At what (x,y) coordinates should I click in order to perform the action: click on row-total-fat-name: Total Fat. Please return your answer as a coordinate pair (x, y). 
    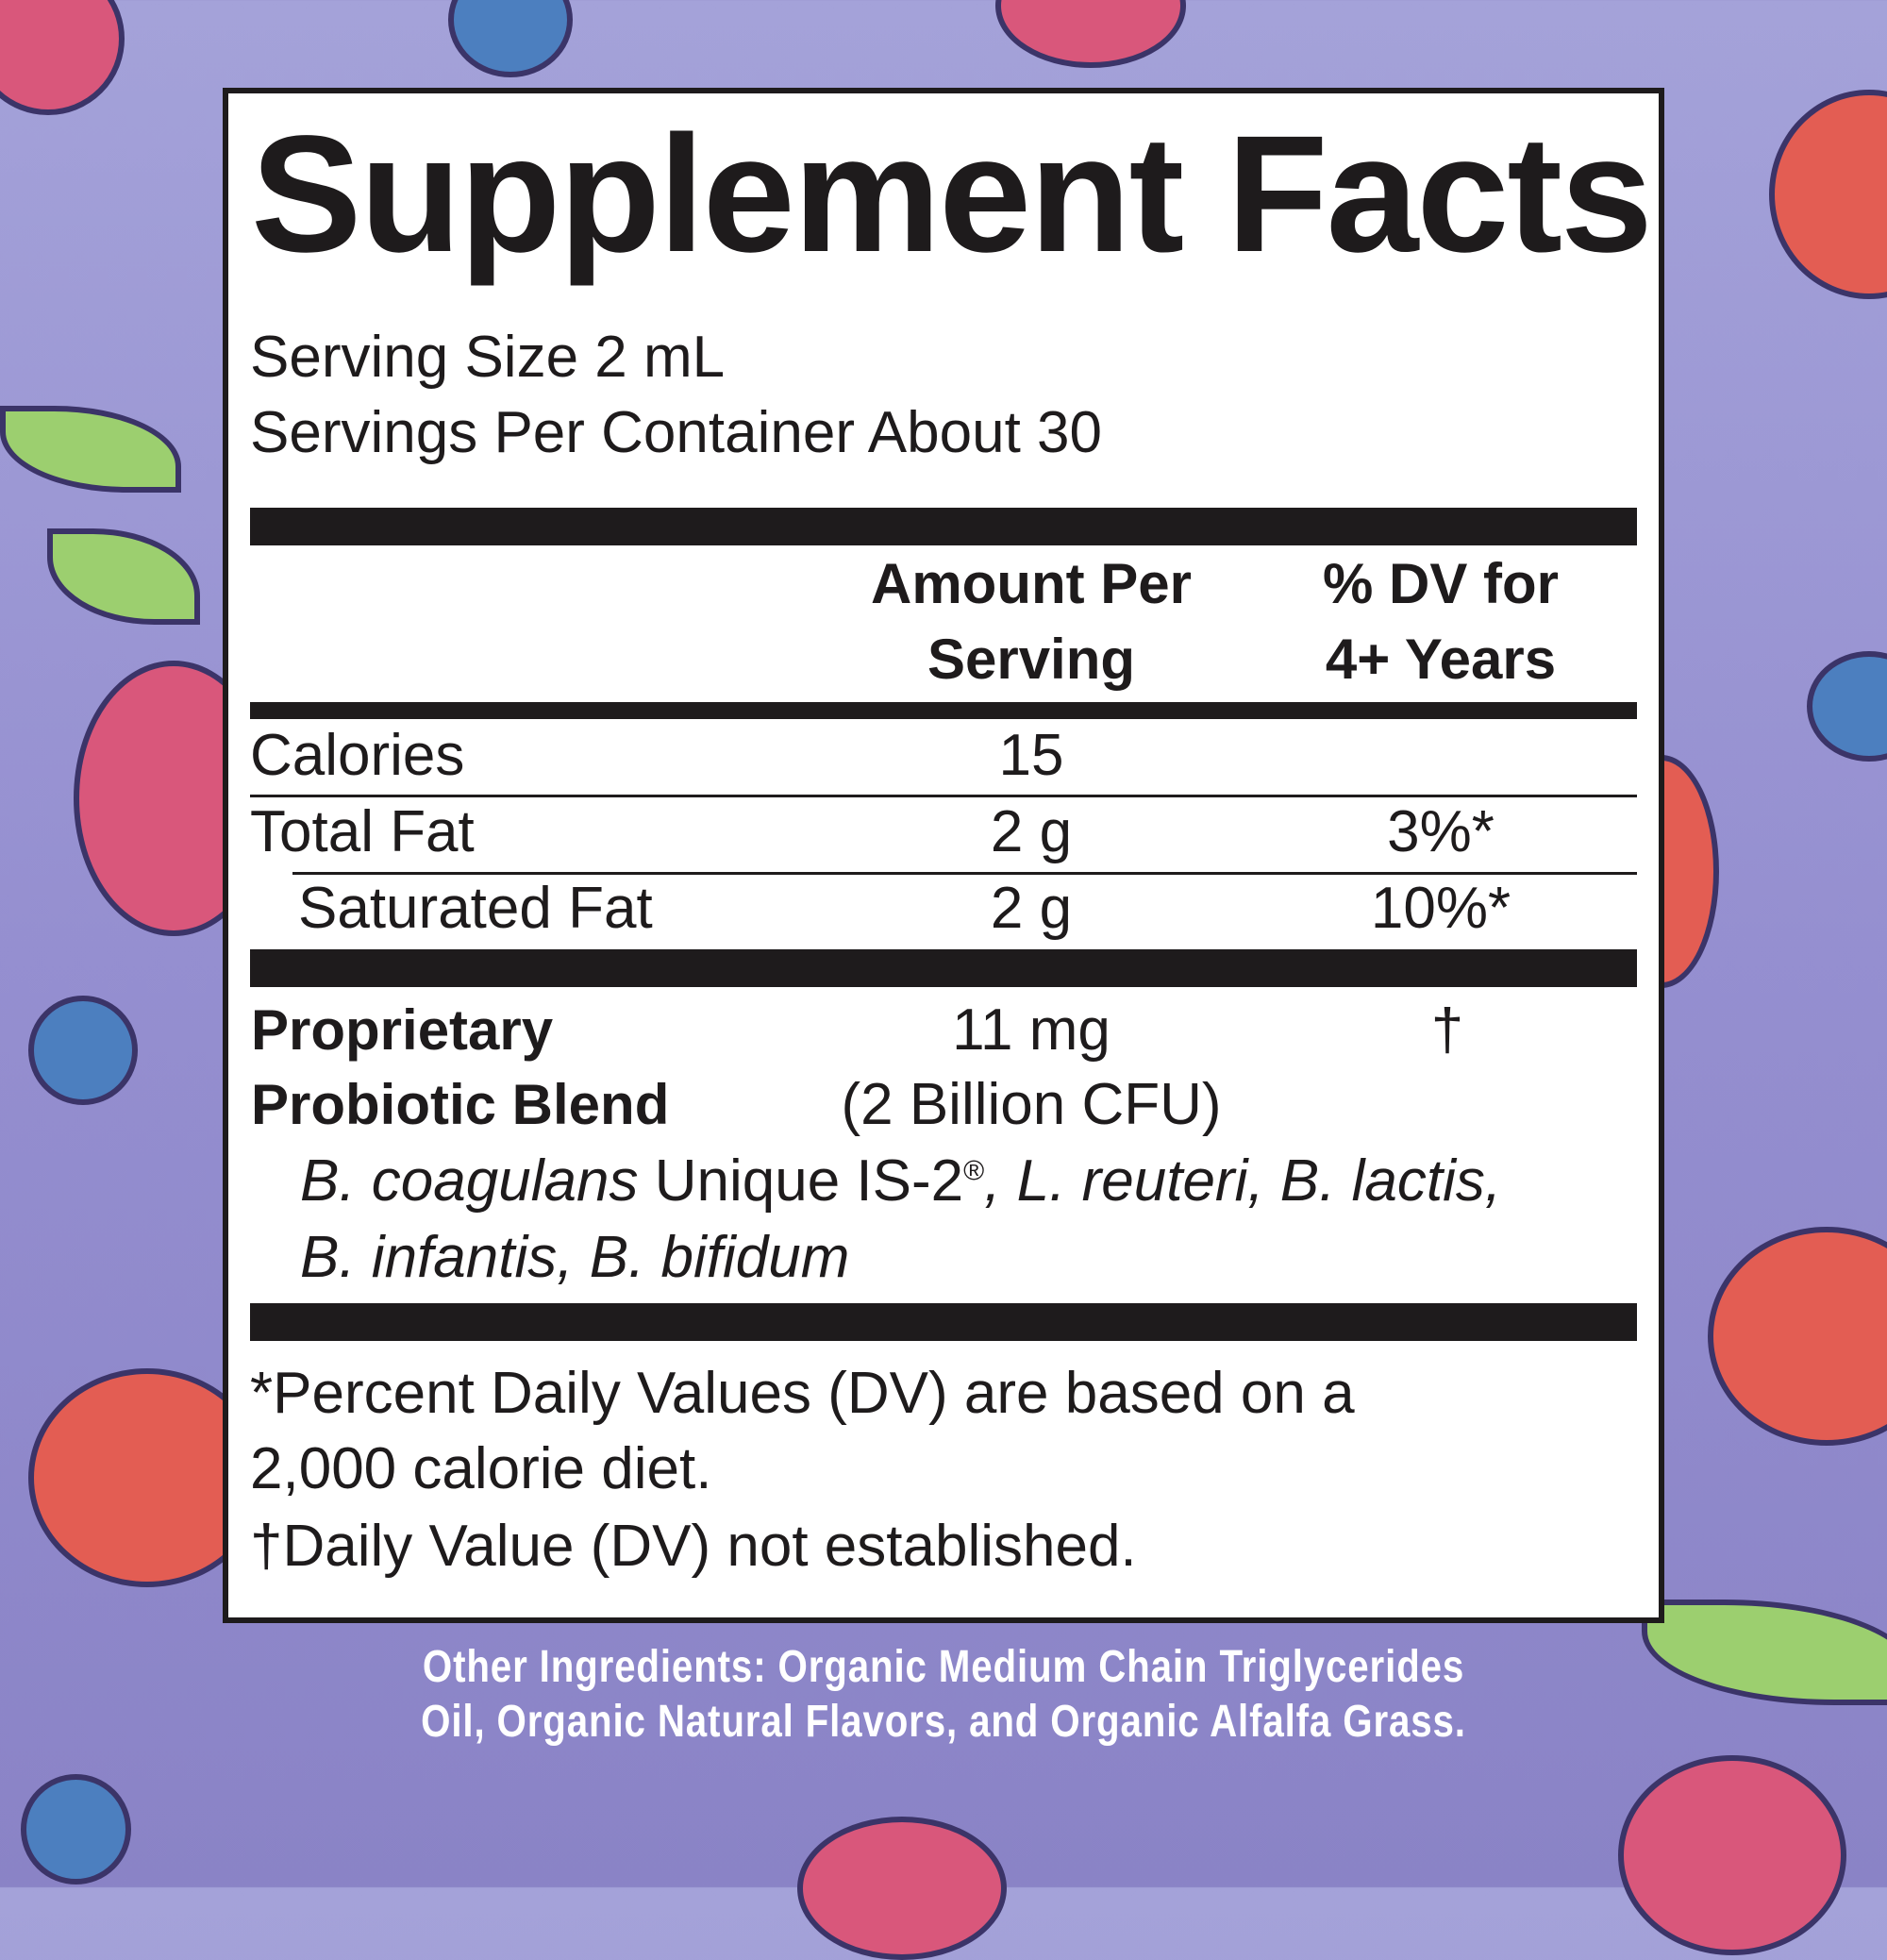
    Looking at the image, I should click on (362, 831).